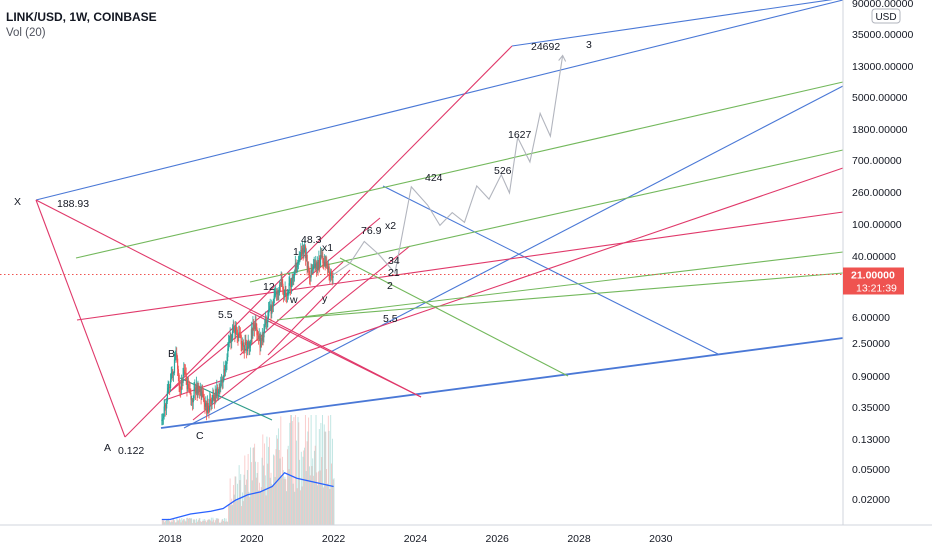 This screenshot has height=550, width=932. Describe the element at coordinates (871, 377) in the screenshot. I see `price-tick-label: 0.90000` at that location.